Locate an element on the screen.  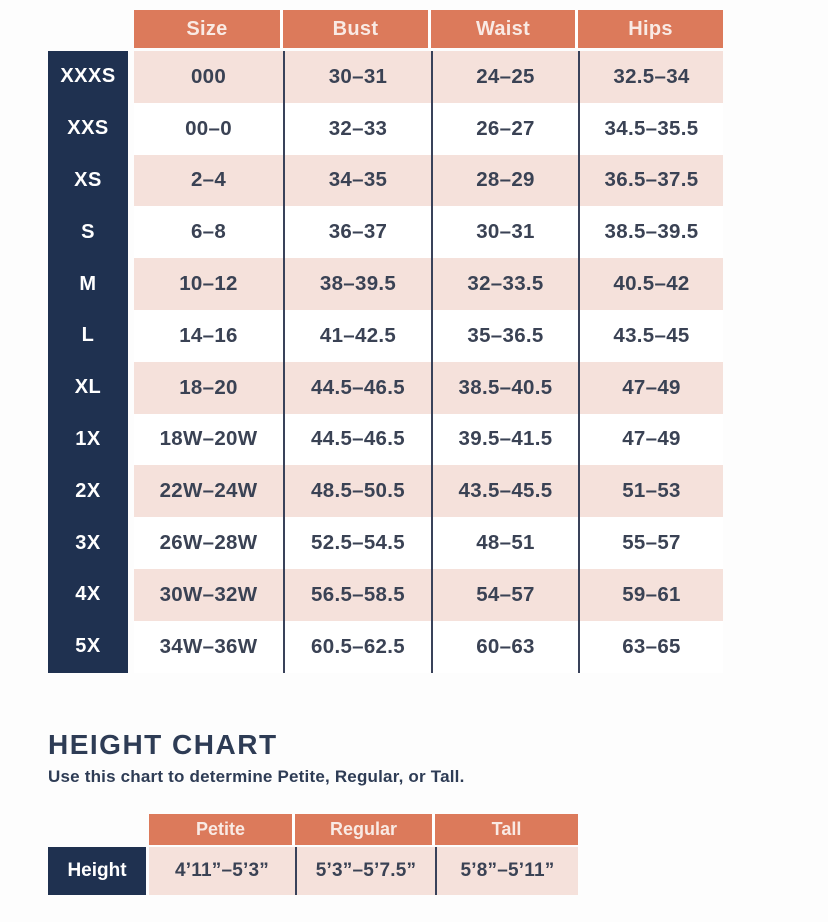
row-label: M is located at coordinates (88, 284).